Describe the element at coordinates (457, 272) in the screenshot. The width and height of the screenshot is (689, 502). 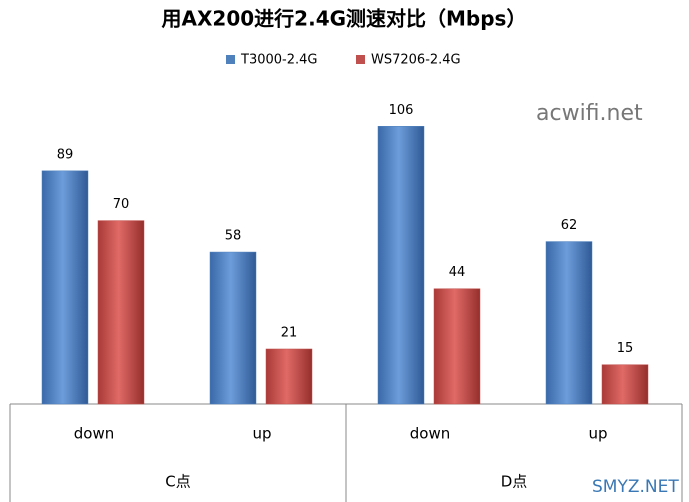
I see `data-label: 44` at that location.